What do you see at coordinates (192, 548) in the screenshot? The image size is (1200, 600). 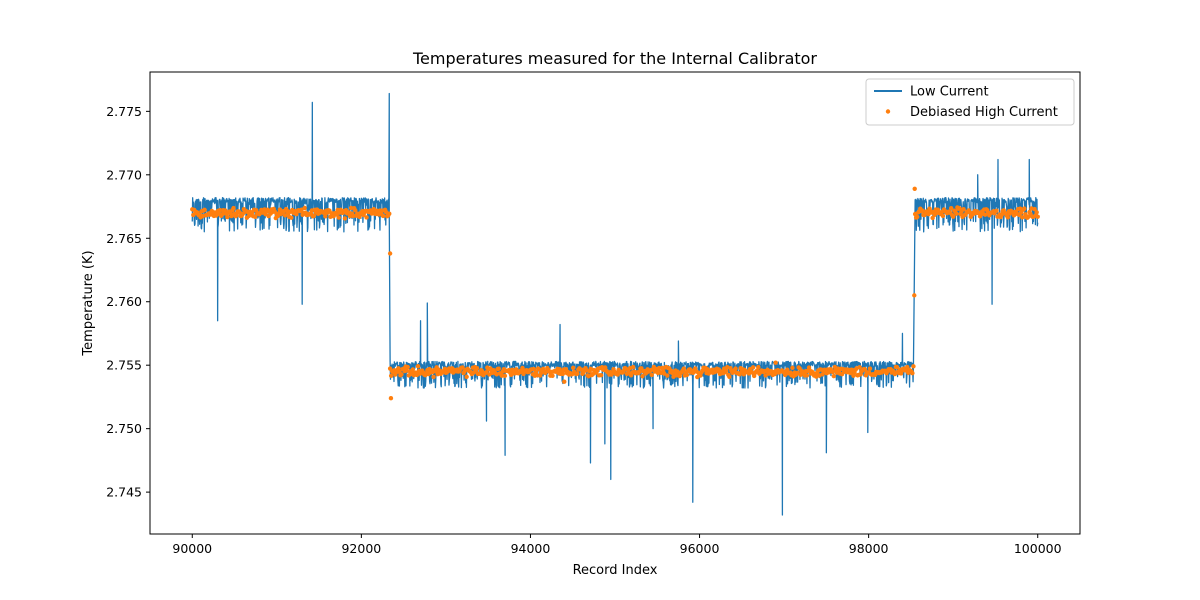 I see `x-tick-label: 90000` at bounding box center [192, 548].